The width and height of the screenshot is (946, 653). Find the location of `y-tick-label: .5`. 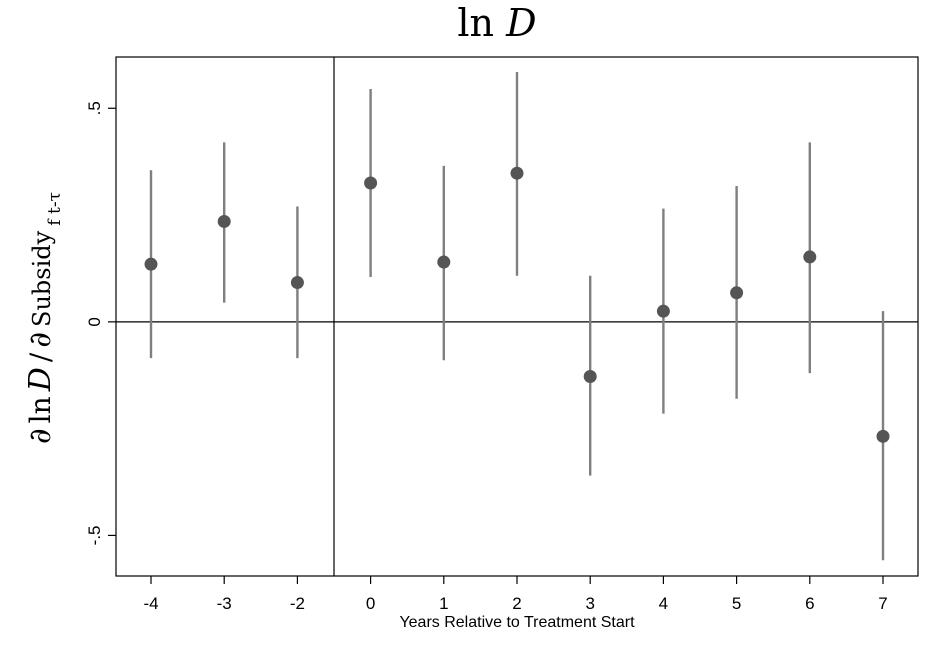

y-tick-label: .5 is located at coordinates (94, 108).